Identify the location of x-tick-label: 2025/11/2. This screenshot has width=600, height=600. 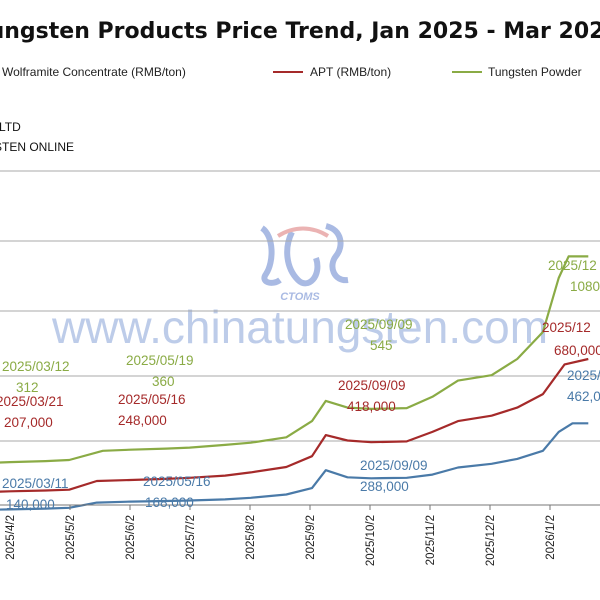
(431, 540).